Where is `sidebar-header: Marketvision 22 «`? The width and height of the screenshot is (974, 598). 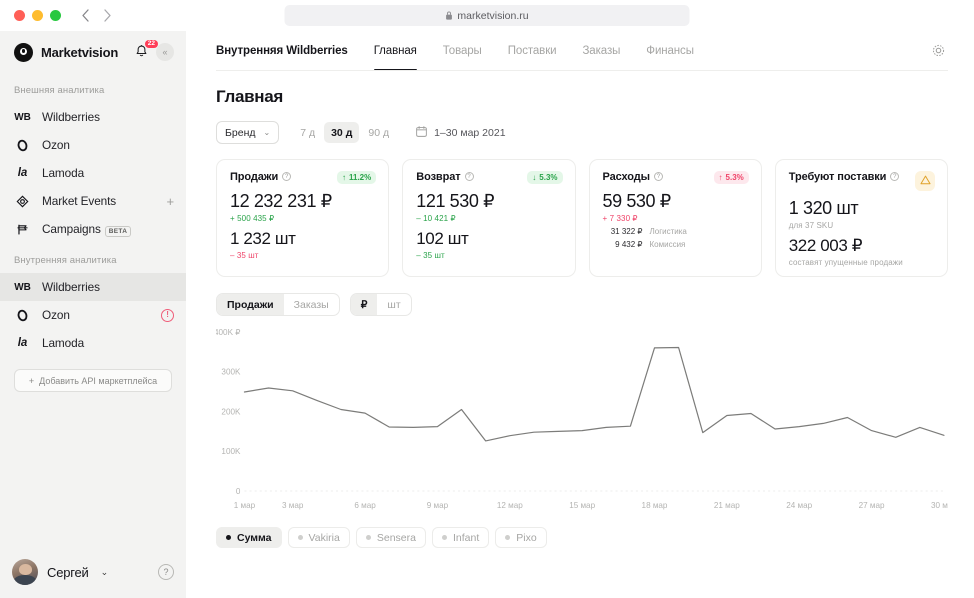 sidebar-header: Marketvision 22 « is located at coordinates (93, 52).